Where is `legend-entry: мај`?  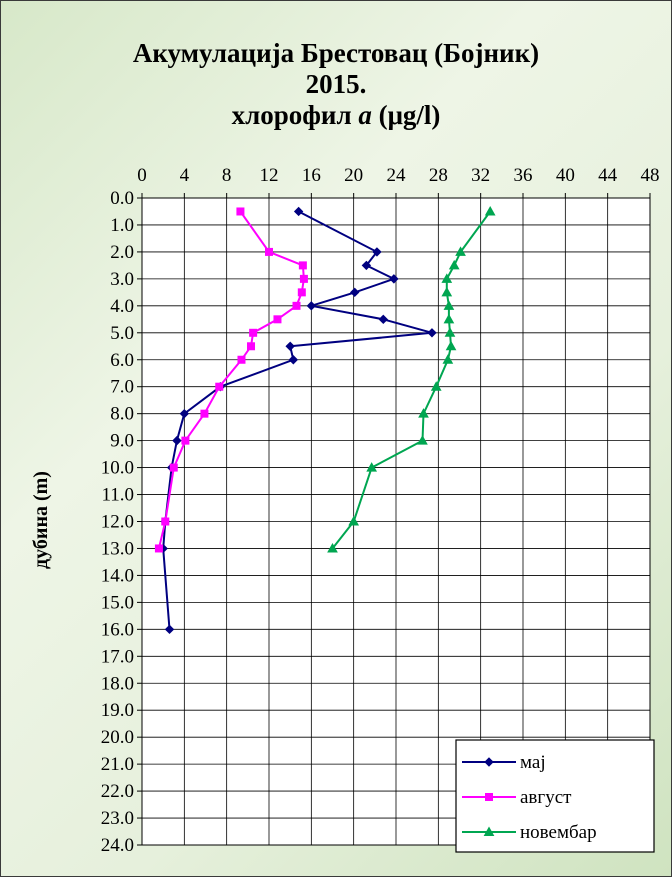 legend-entry: мај is located at coordinates (504, 762).